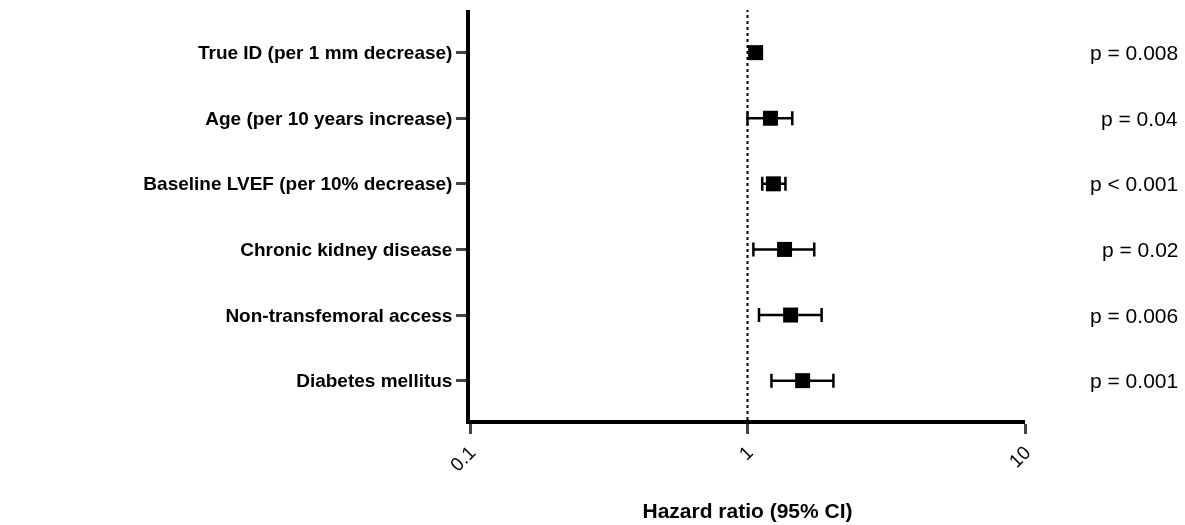 The width and height of the screenshot is (1185, 525). I want to click on y-tick-label: Baseline LVEF (per 10% decrease), so click(298, 184).